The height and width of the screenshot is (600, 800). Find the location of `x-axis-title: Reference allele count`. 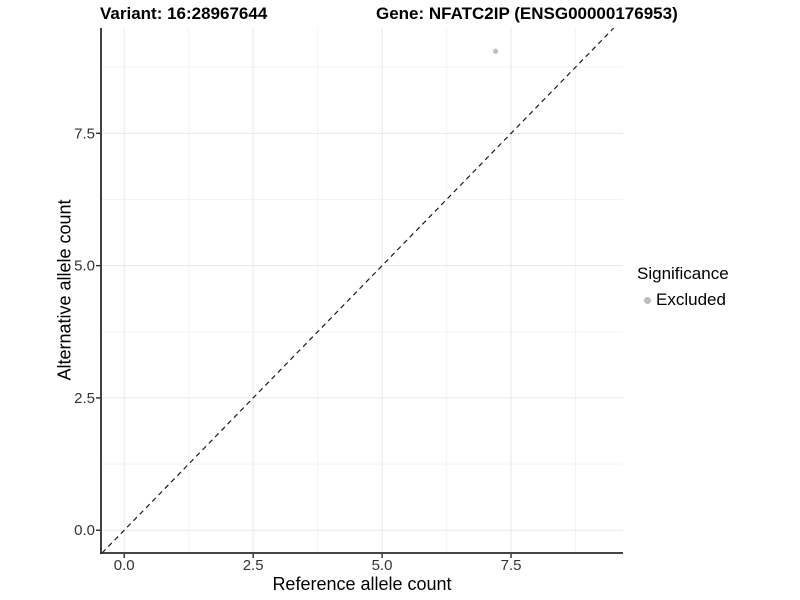

x-axis-title: Reference allele count is located at coordinates (362, 584).